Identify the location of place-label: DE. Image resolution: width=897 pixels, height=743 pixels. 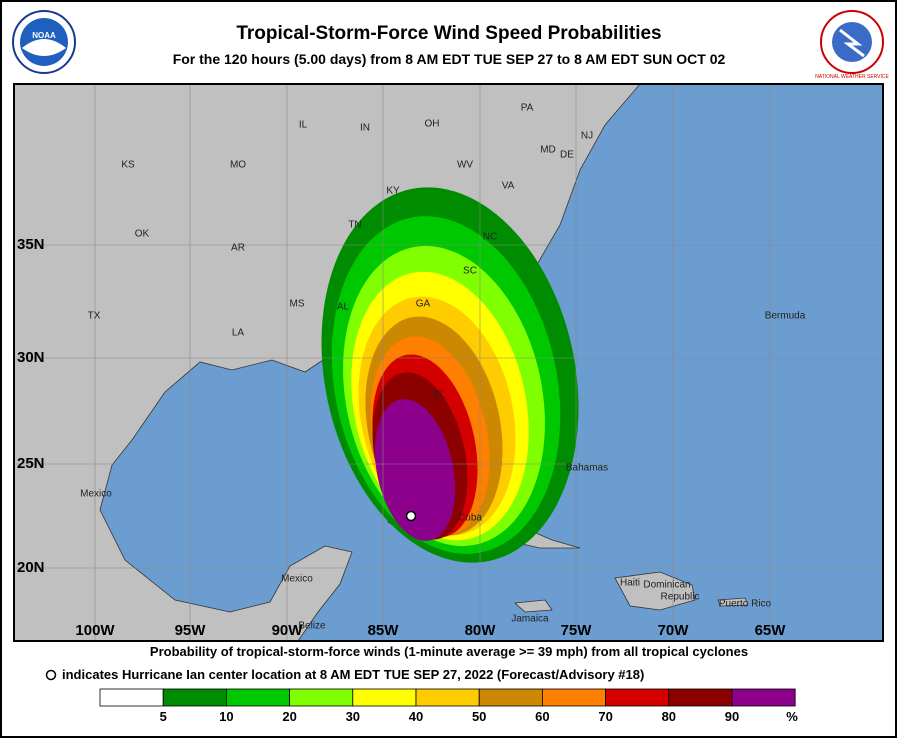
(567, 155).